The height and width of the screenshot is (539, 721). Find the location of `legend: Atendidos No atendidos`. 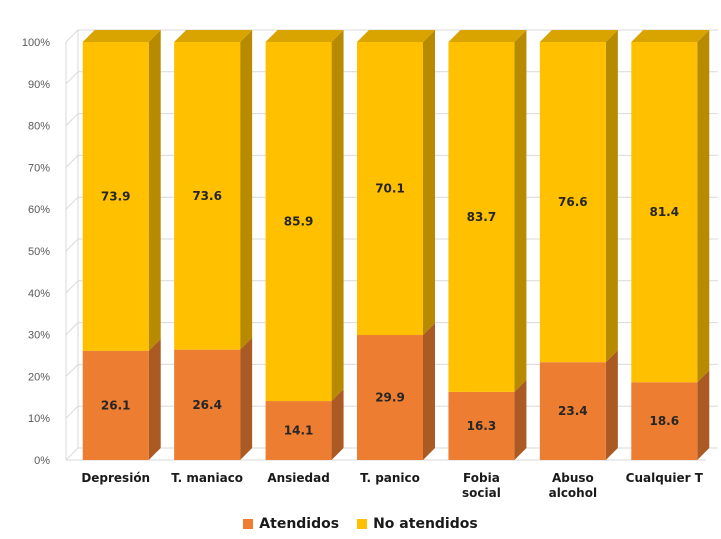

legend: Atendidos No atendidos is located at coordinates (360, 524).